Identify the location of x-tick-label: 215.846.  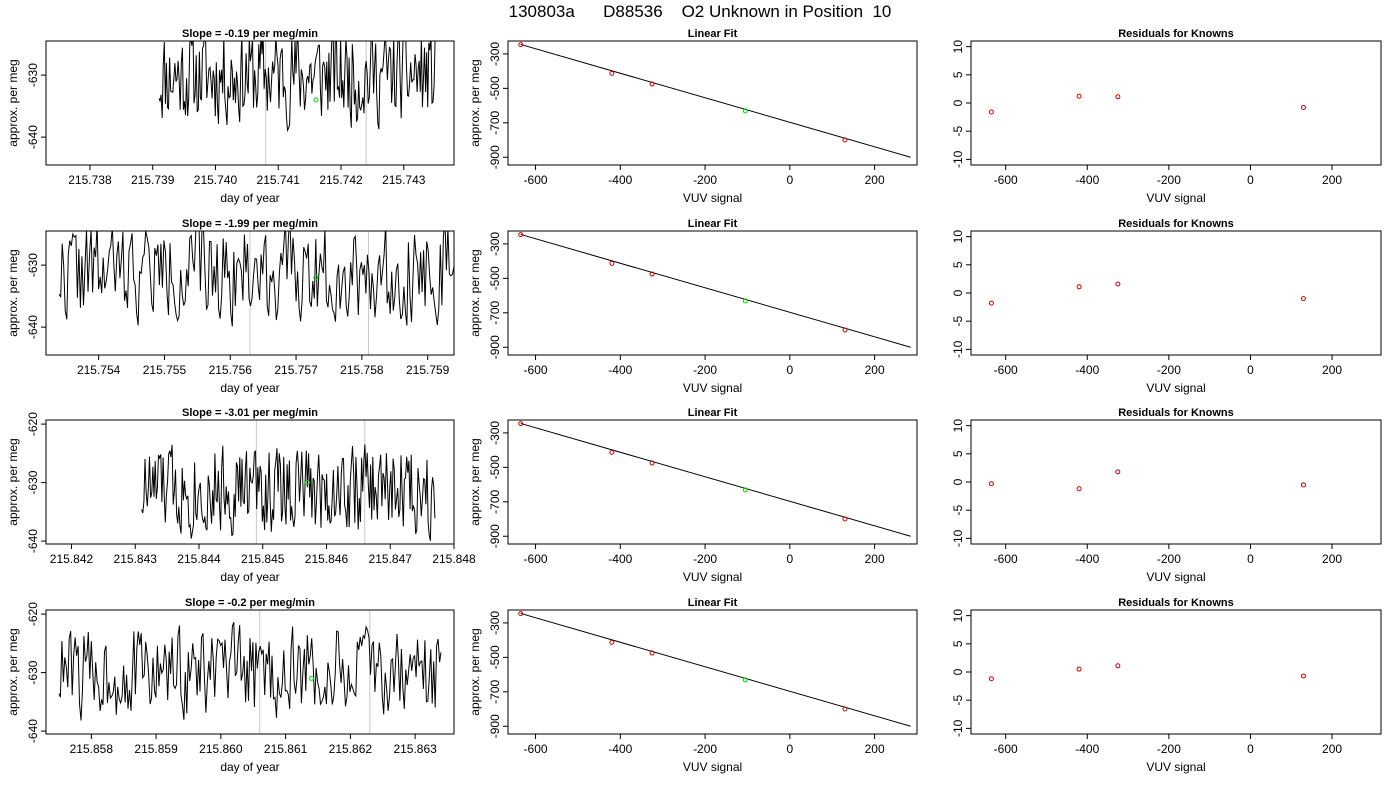
(327, 559).